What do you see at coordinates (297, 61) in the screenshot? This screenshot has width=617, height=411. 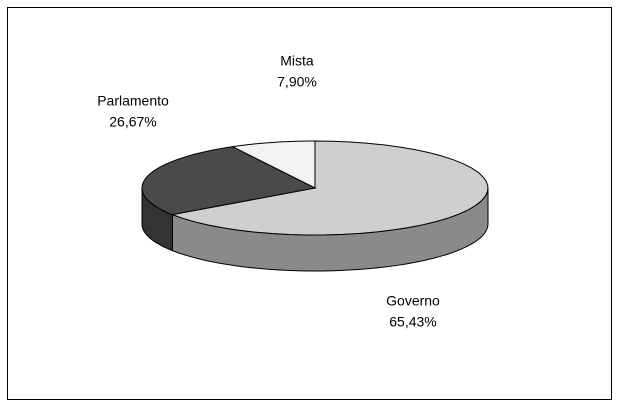 I see `slice-label: Mista` at bounding box center [297, 61].